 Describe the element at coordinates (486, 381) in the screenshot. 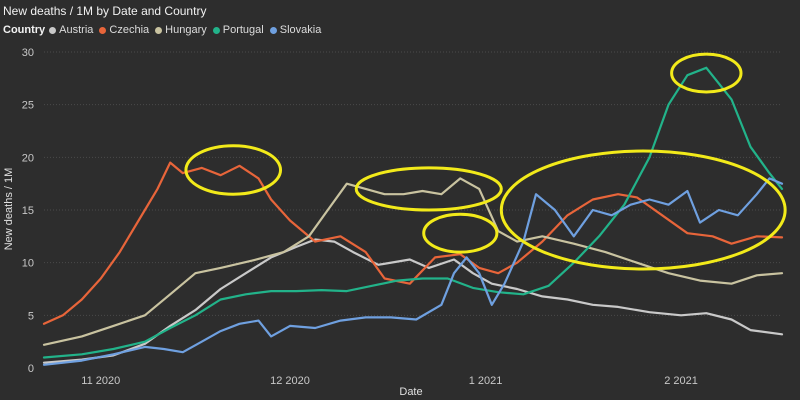

I see `x-tick-label: 1 2021` at that location.